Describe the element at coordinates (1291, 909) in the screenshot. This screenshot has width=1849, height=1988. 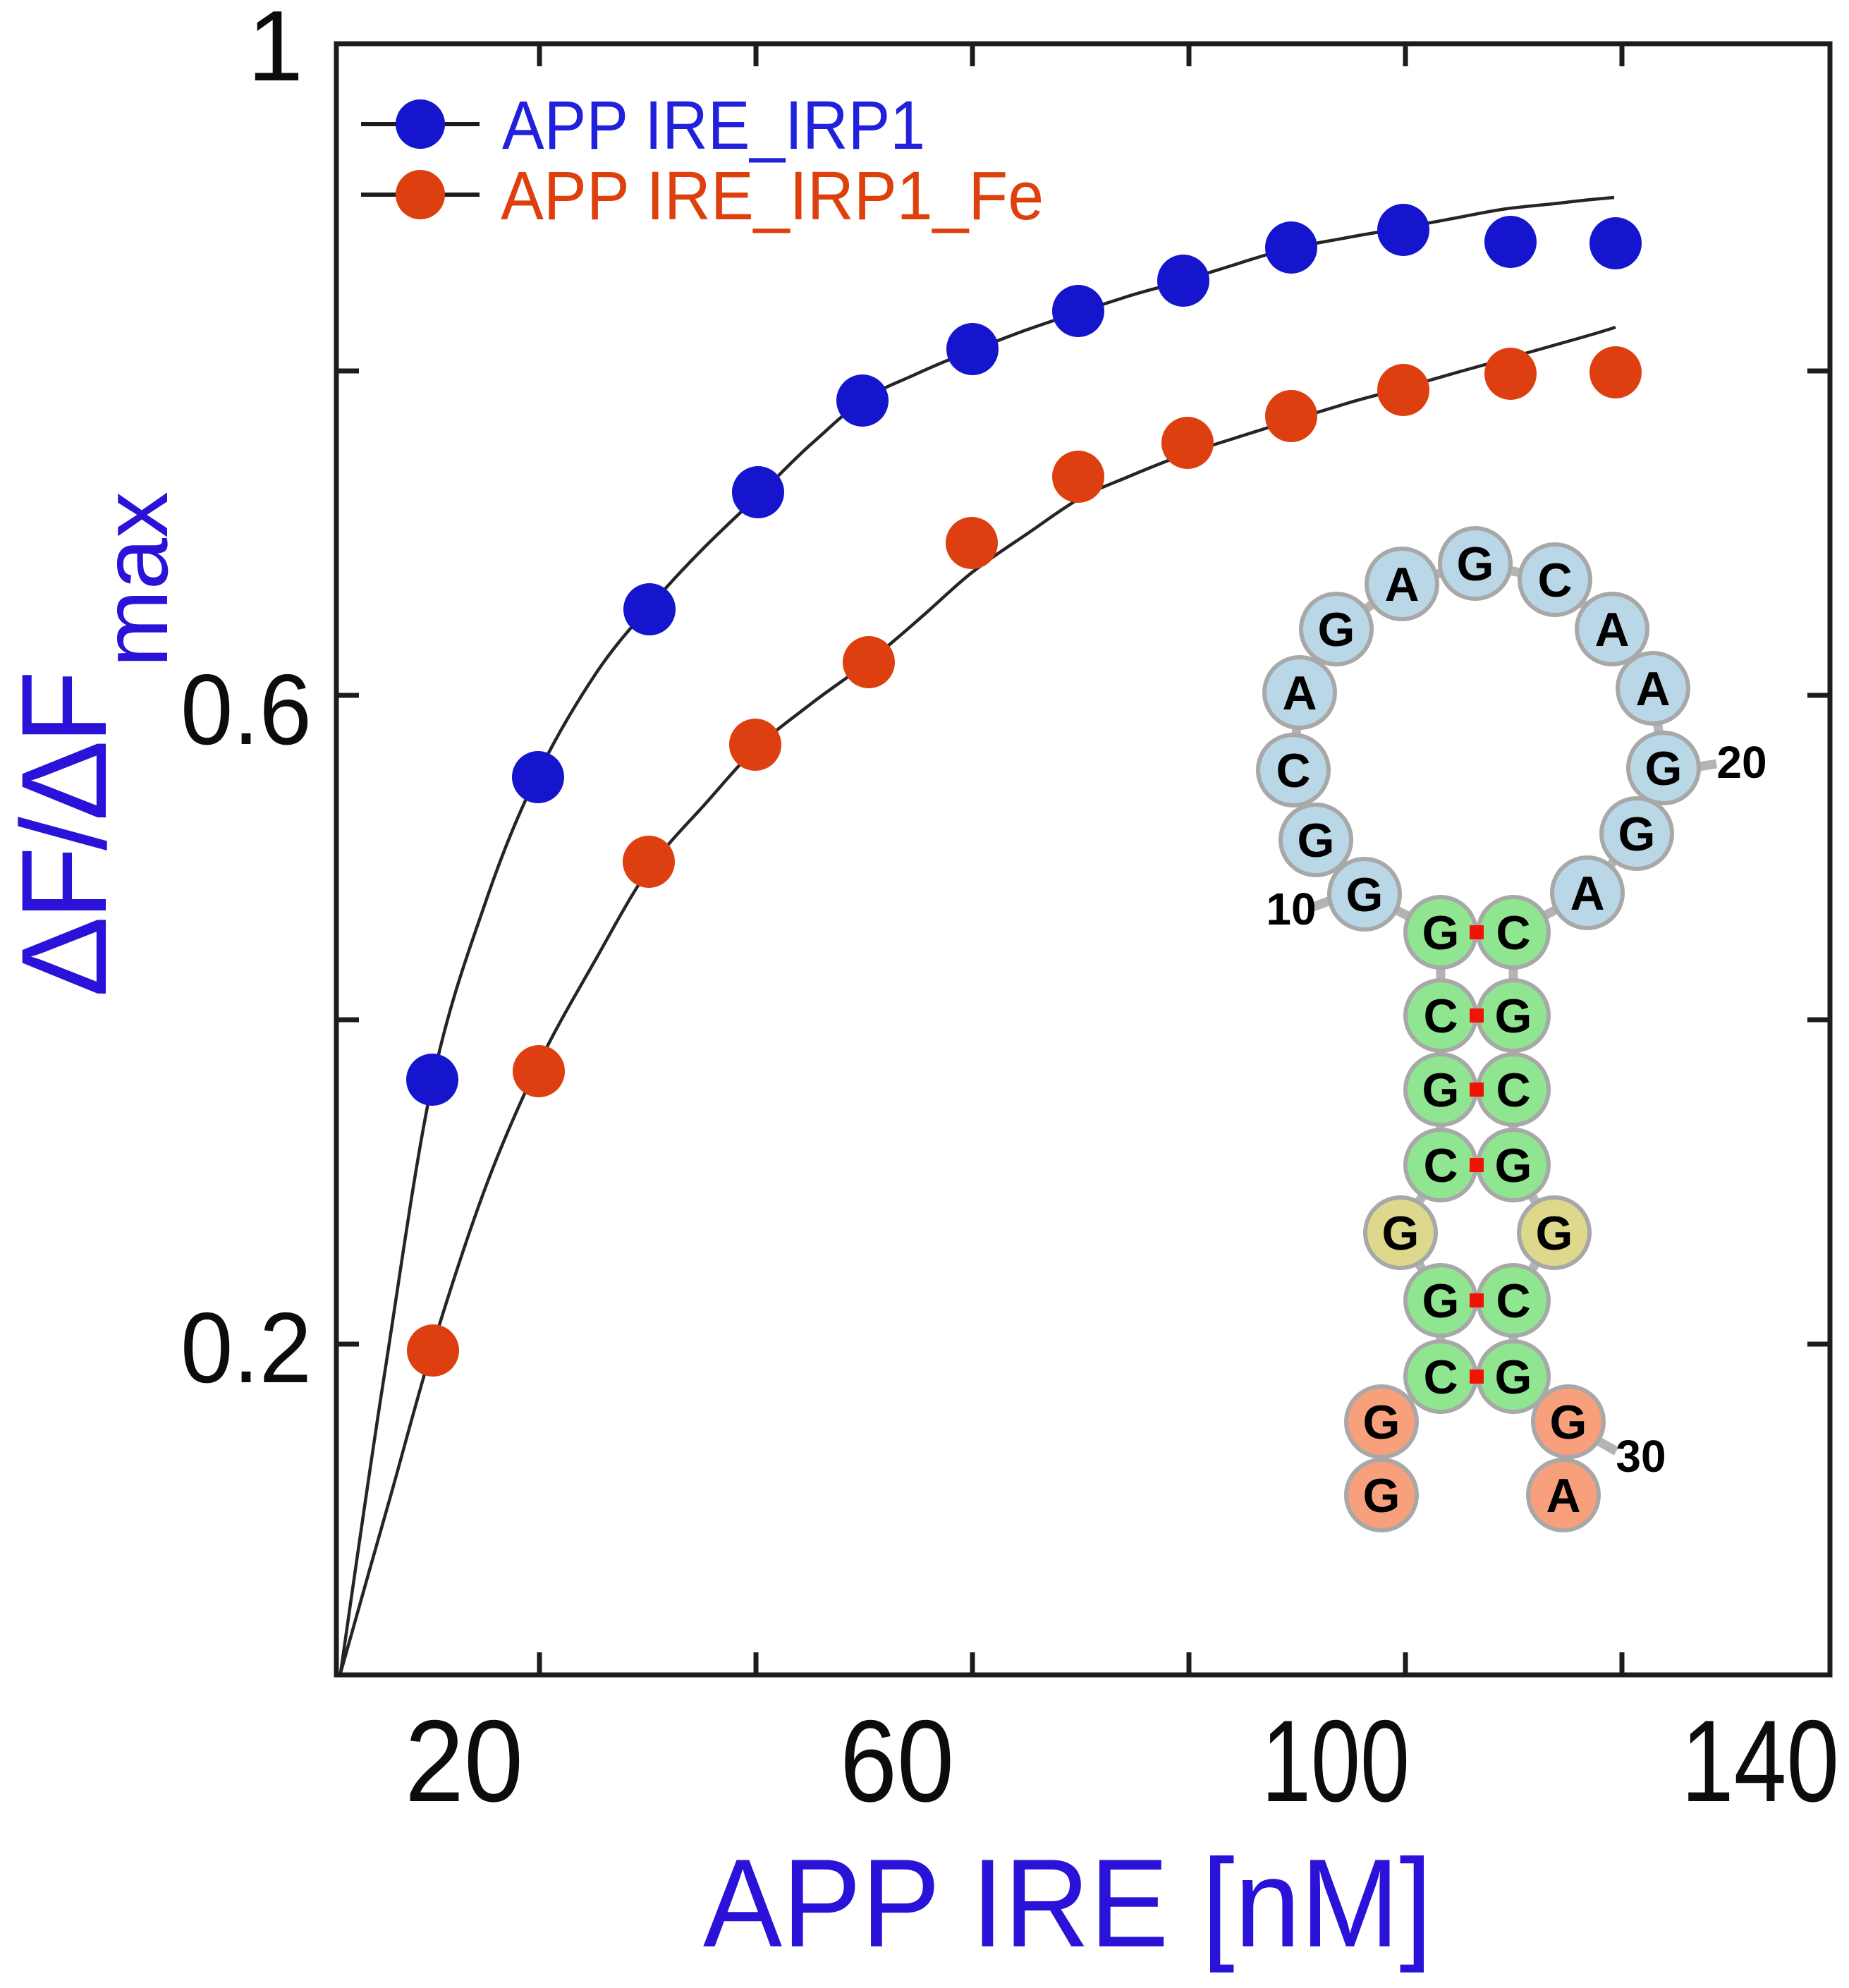
I see `svg-text: 10` at that location.